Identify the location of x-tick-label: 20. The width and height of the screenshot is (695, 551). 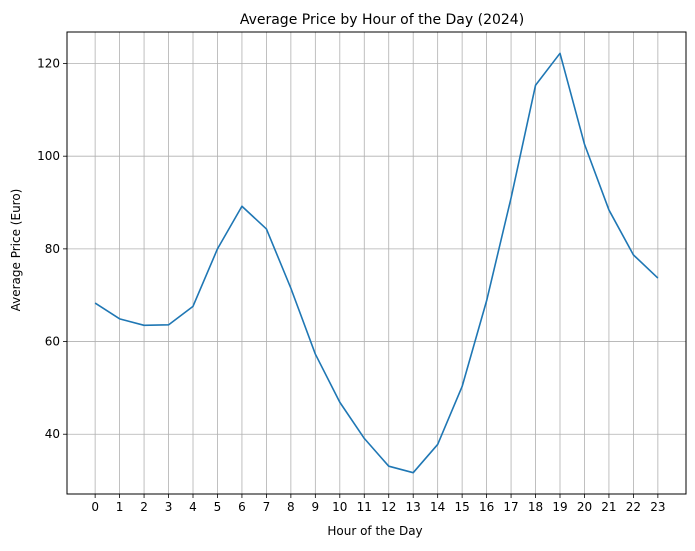
(584, 507).